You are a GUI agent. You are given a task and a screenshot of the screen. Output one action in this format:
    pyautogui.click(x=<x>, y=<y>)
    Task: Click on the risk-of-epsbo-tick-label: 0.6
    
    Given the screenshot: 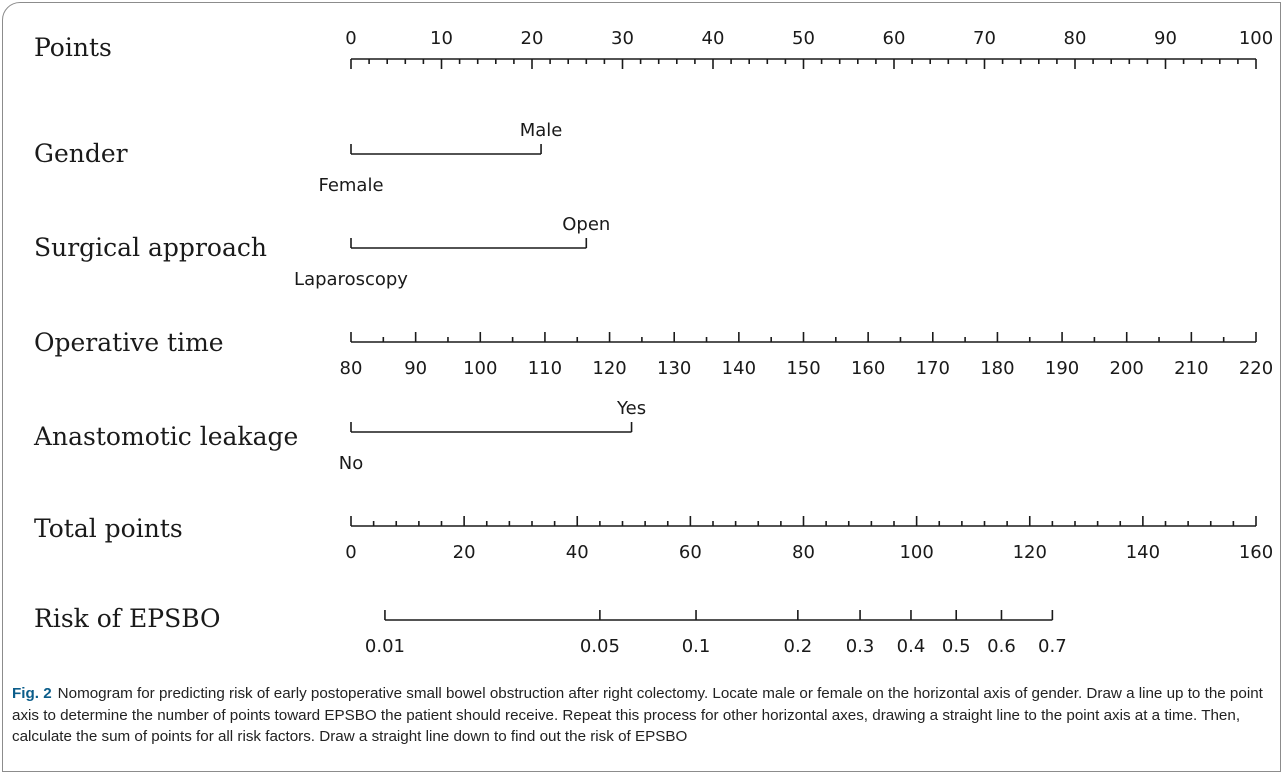 What is the action you would take?
    pyautogui.click(x=1001, y=646)
    